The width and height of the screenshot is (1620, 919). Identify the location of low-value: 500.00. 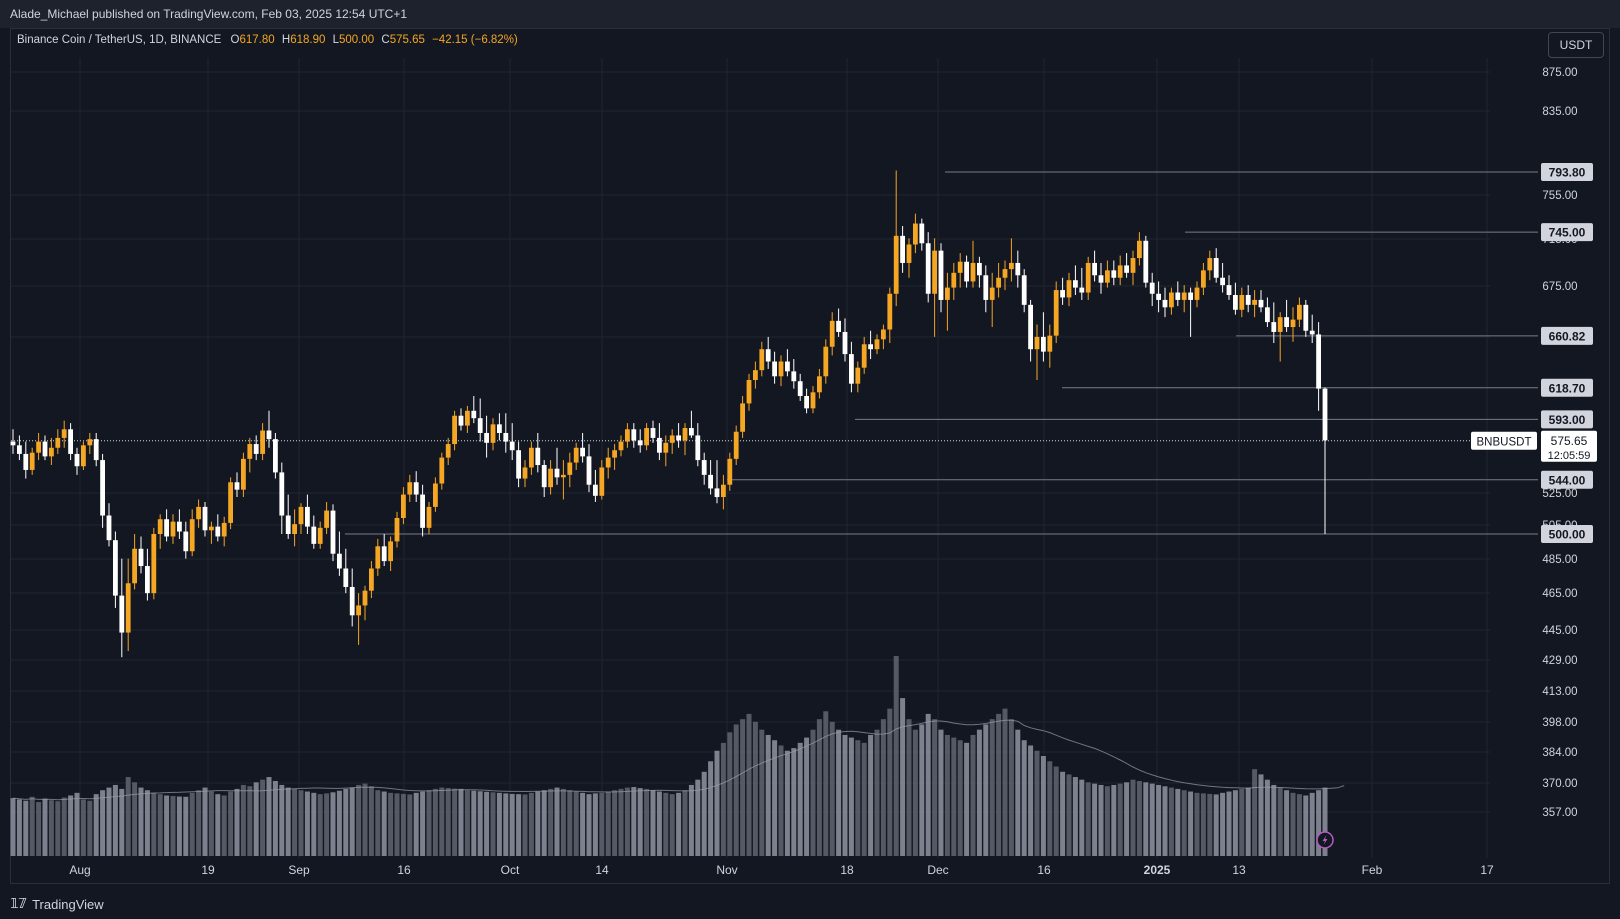
(356, 40).